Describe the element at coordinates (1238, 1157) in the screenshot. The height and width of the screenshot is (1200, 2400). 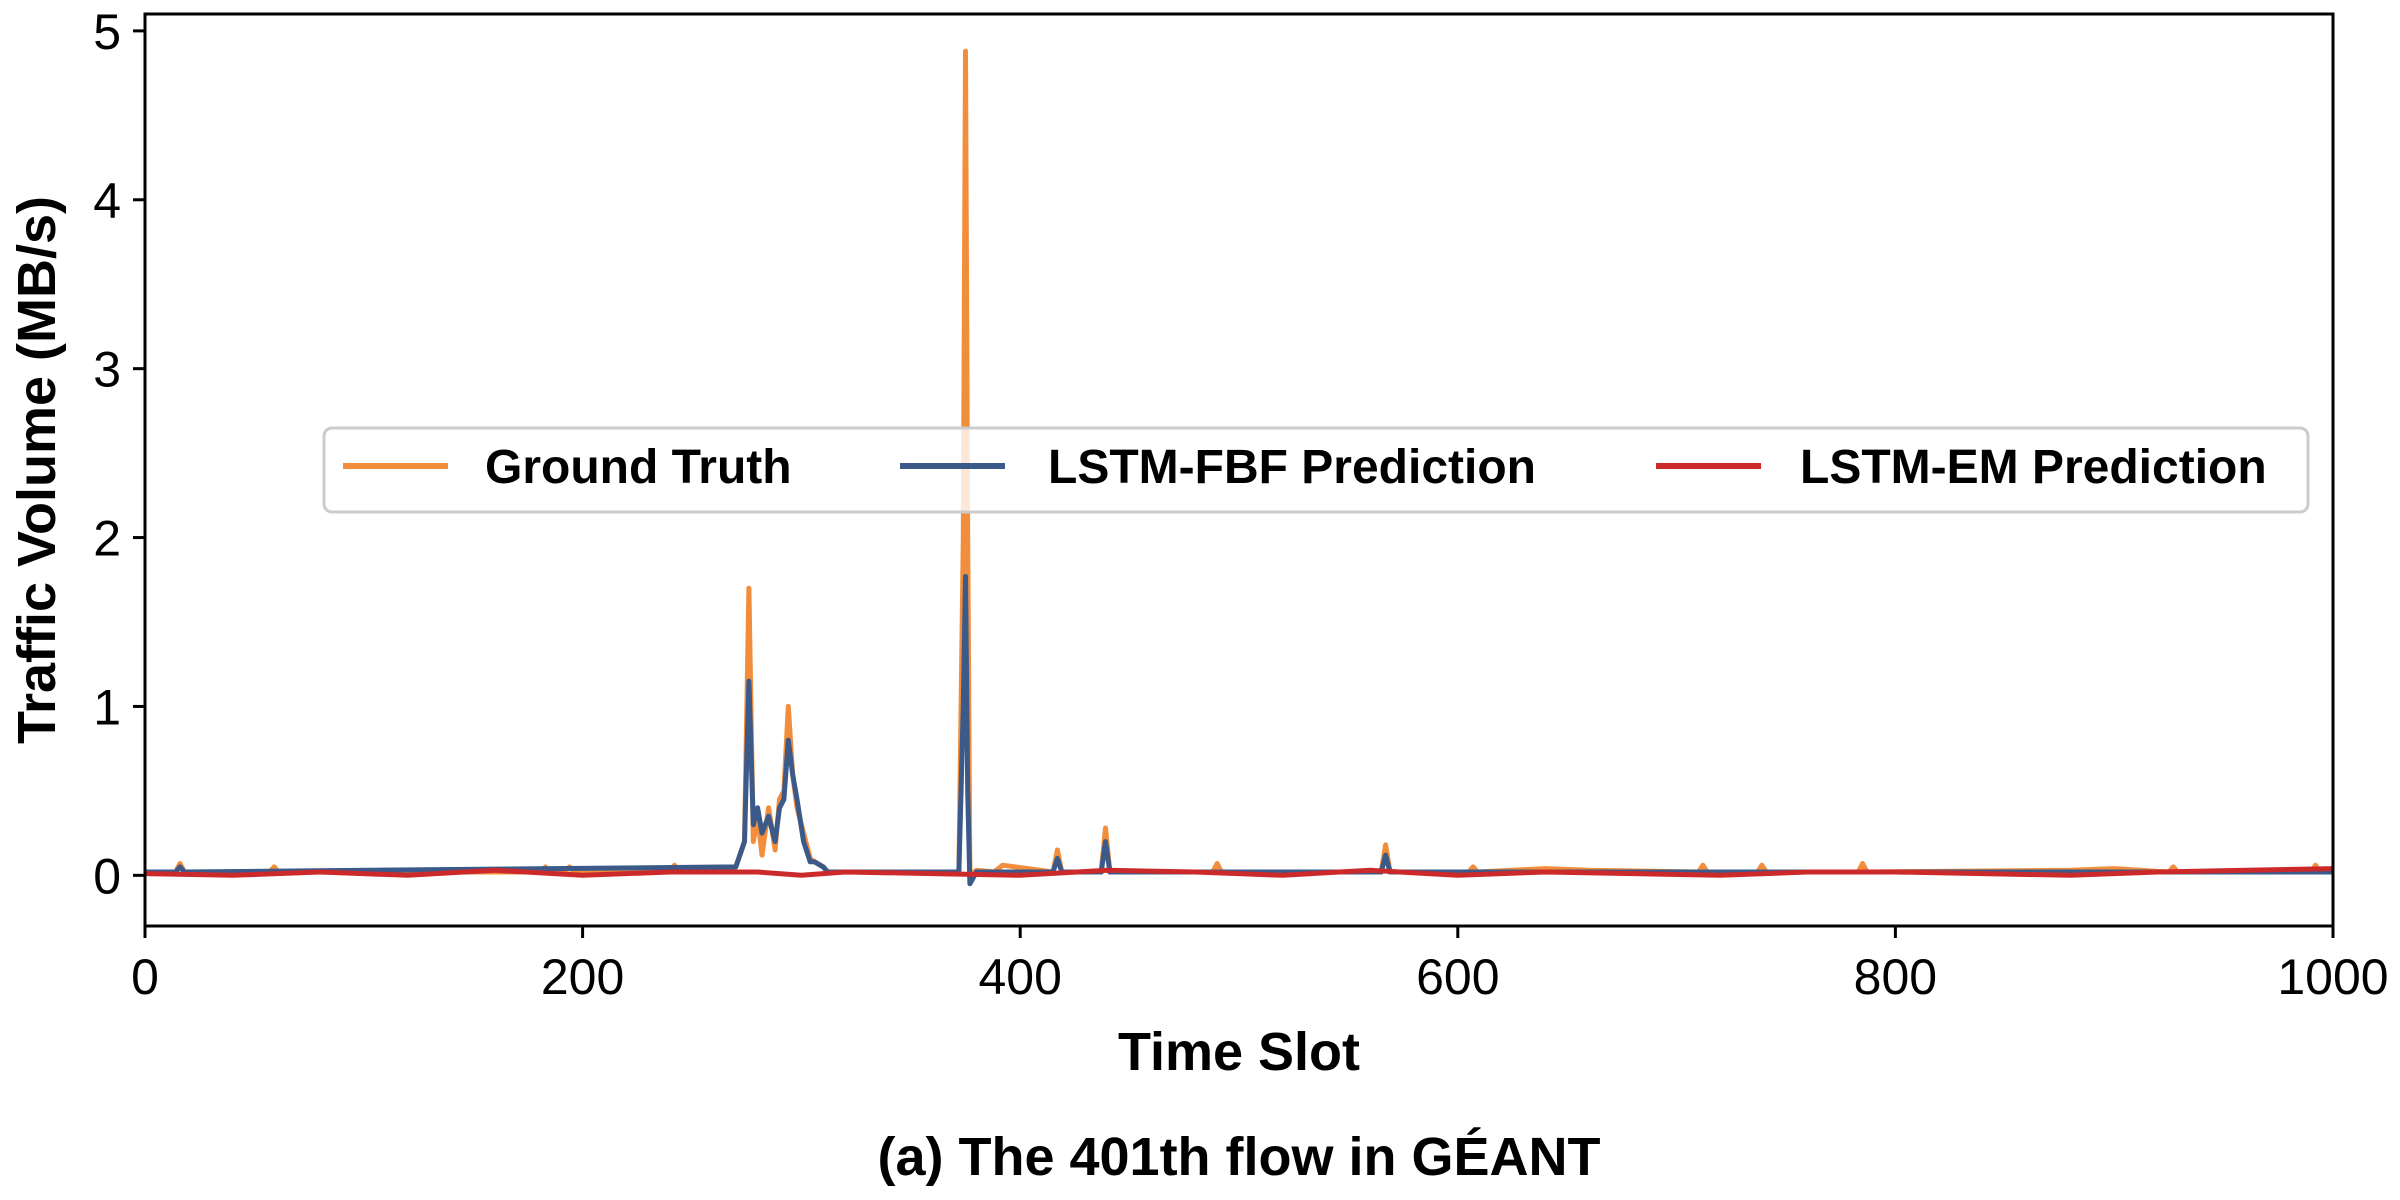
I see `chart-caption: (a) The 401th flow in GÉANT` at that location.